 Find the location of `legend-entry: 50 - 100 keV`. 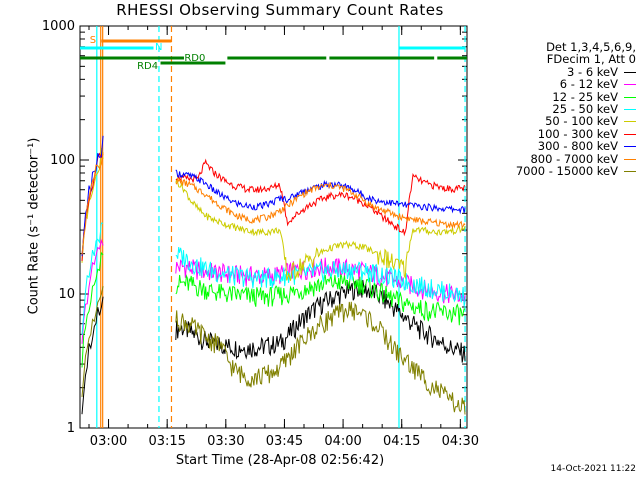

legend-entry: 50 - 100 keV is located at coordinates (576, 121).